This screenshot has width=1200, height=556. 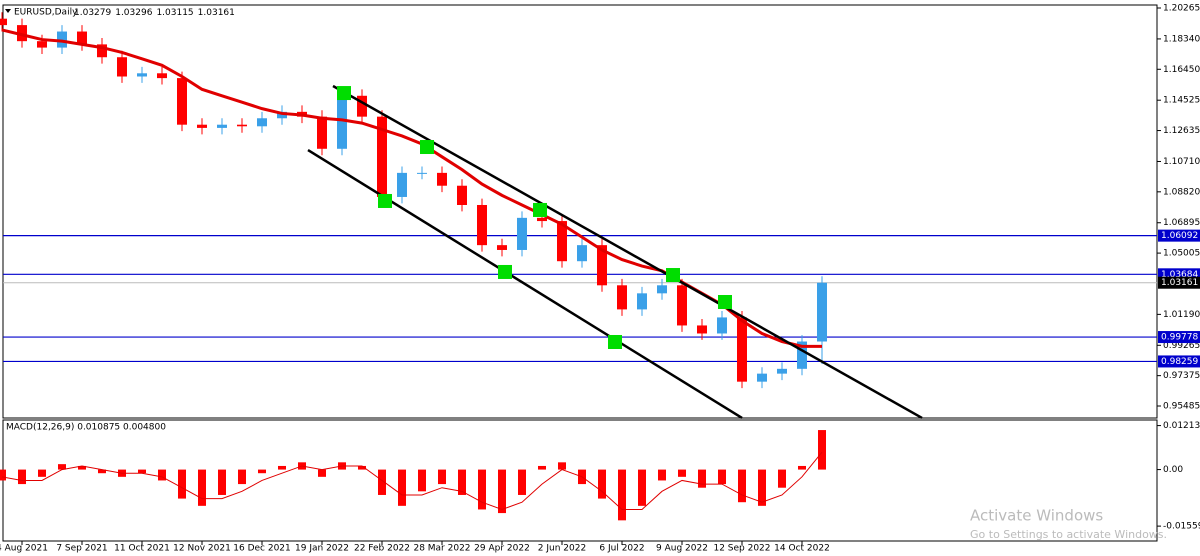 I want to click on ohlc-value: 1.03279, so click(x=92, y=13).